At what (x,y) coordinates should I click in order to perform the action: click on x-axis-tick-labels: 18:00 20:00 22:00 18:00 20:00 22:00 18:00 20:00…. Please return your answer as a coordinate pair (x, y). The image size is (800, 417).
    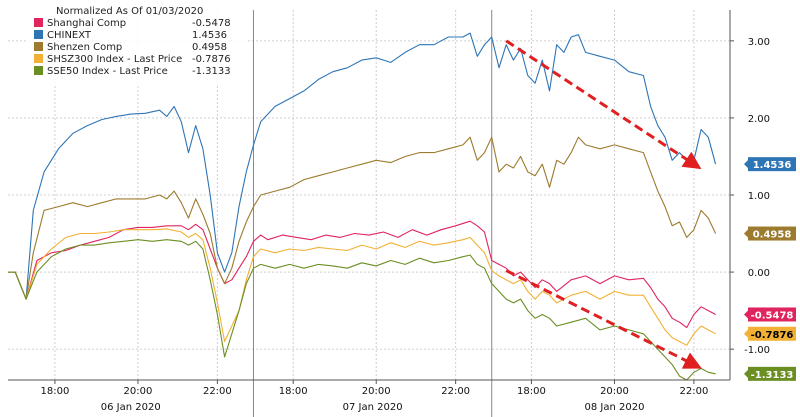
    Looking at the image, I should click on (374, 396).